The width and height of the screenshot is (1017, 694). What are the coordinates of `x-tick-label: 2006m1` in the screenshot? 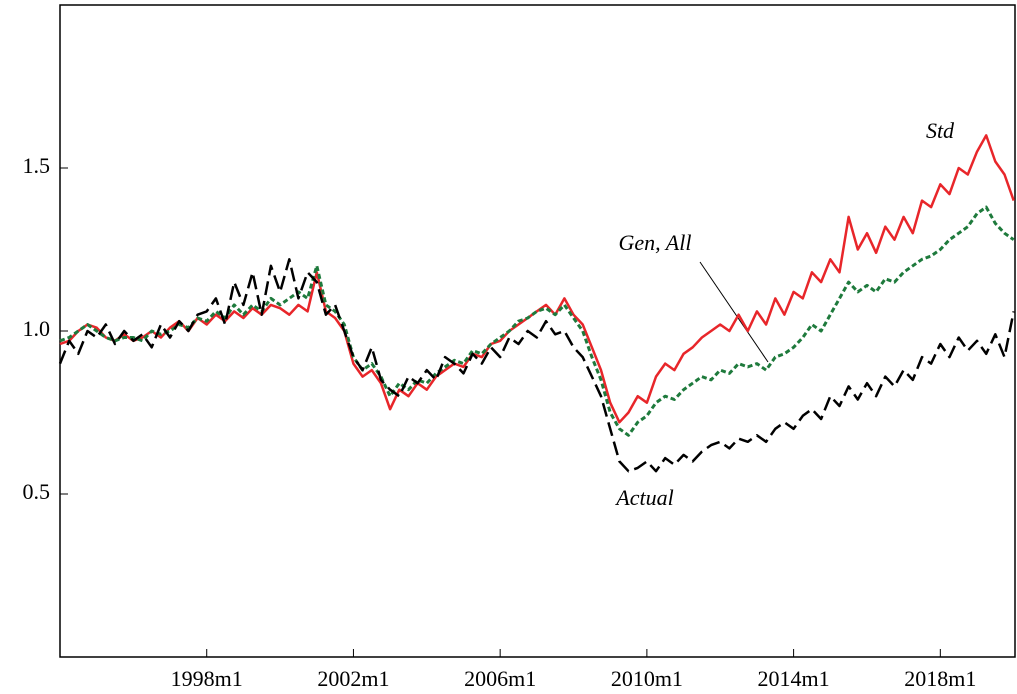 It's located at (500, 678).